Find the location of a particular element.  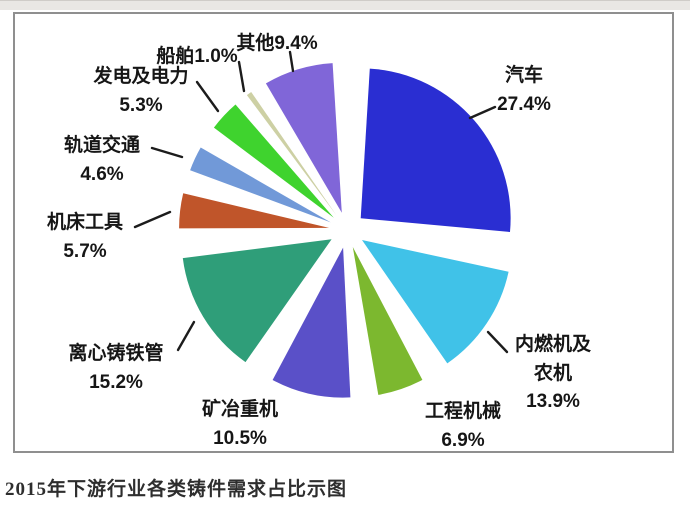

slice-label-name: 发电及电力 is located at coordinates (141, 76).